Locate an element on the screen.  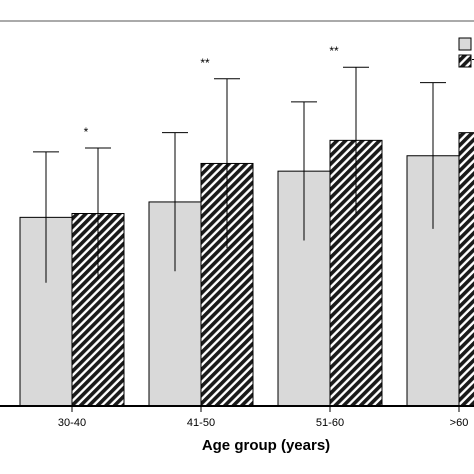
legend-swatch-series2 is located at coordinates (465, 61).